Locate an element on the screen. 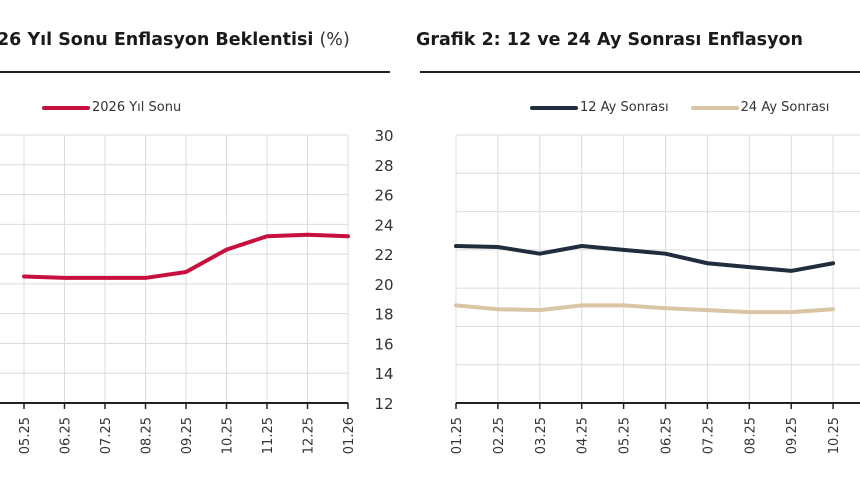  chart1-ytick-label: 16 is located at coordinates (383, 344).